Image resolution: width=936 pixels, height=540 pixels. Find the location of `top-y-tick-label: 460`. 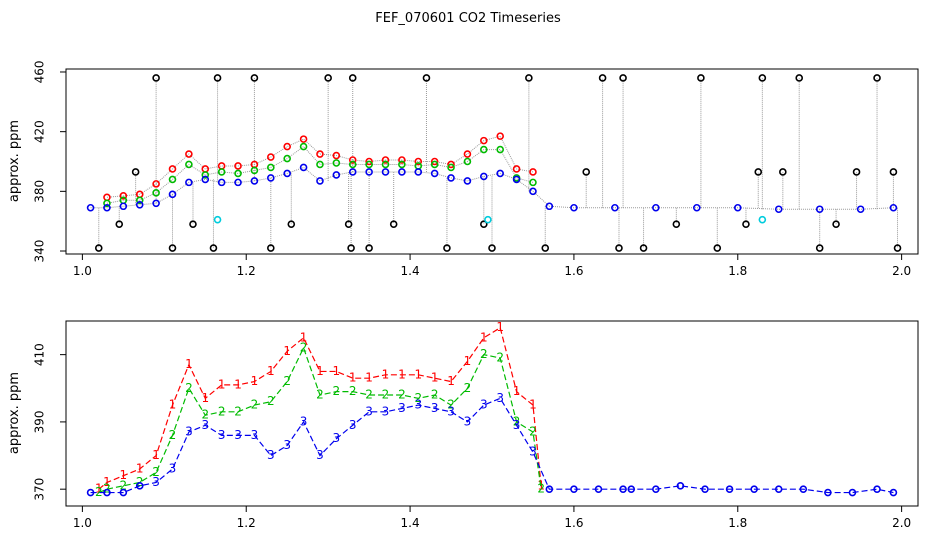

top-y-tick-label: 460 is located at coordinates (40, 72).